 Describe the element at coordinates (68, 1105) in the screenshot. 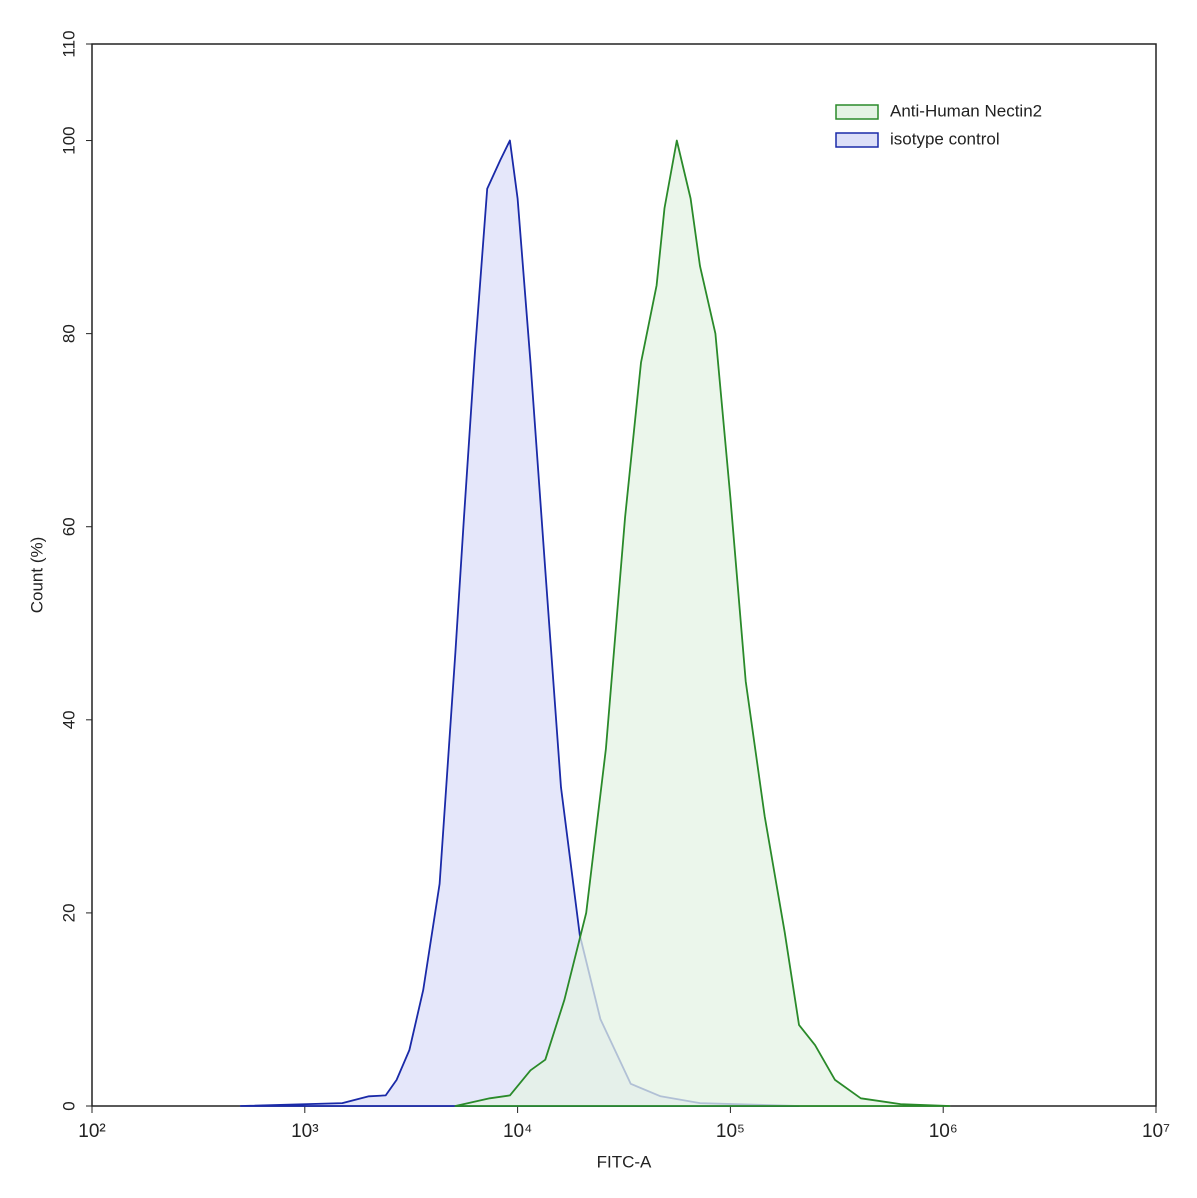

I see `y-tick-label: 0` at that location.